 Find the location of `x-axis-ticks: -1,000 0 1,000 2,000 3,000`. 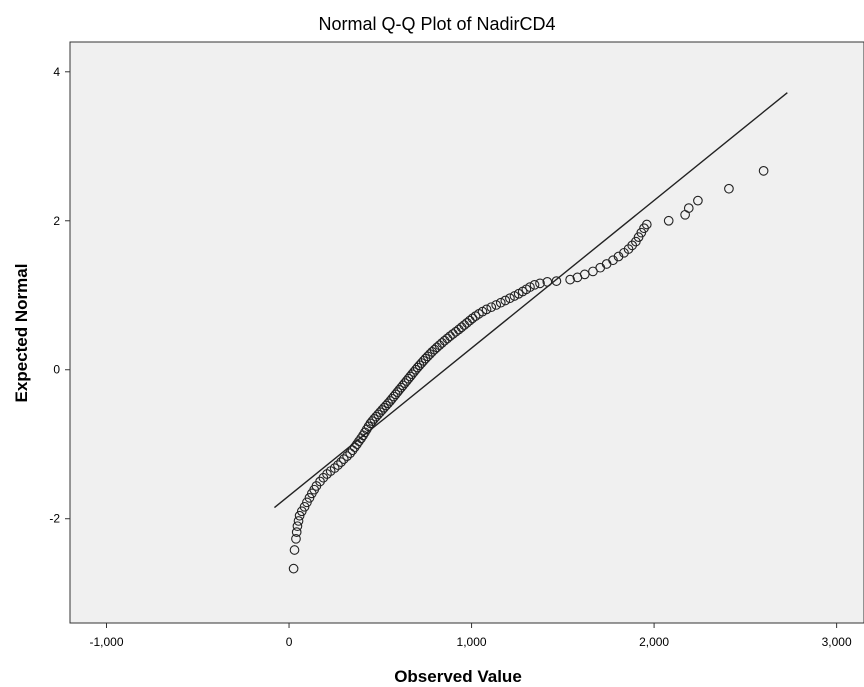

x-axis-ticks: -1,000 0 1,000 2,000 3,000 is located at coordinates (470, 636).